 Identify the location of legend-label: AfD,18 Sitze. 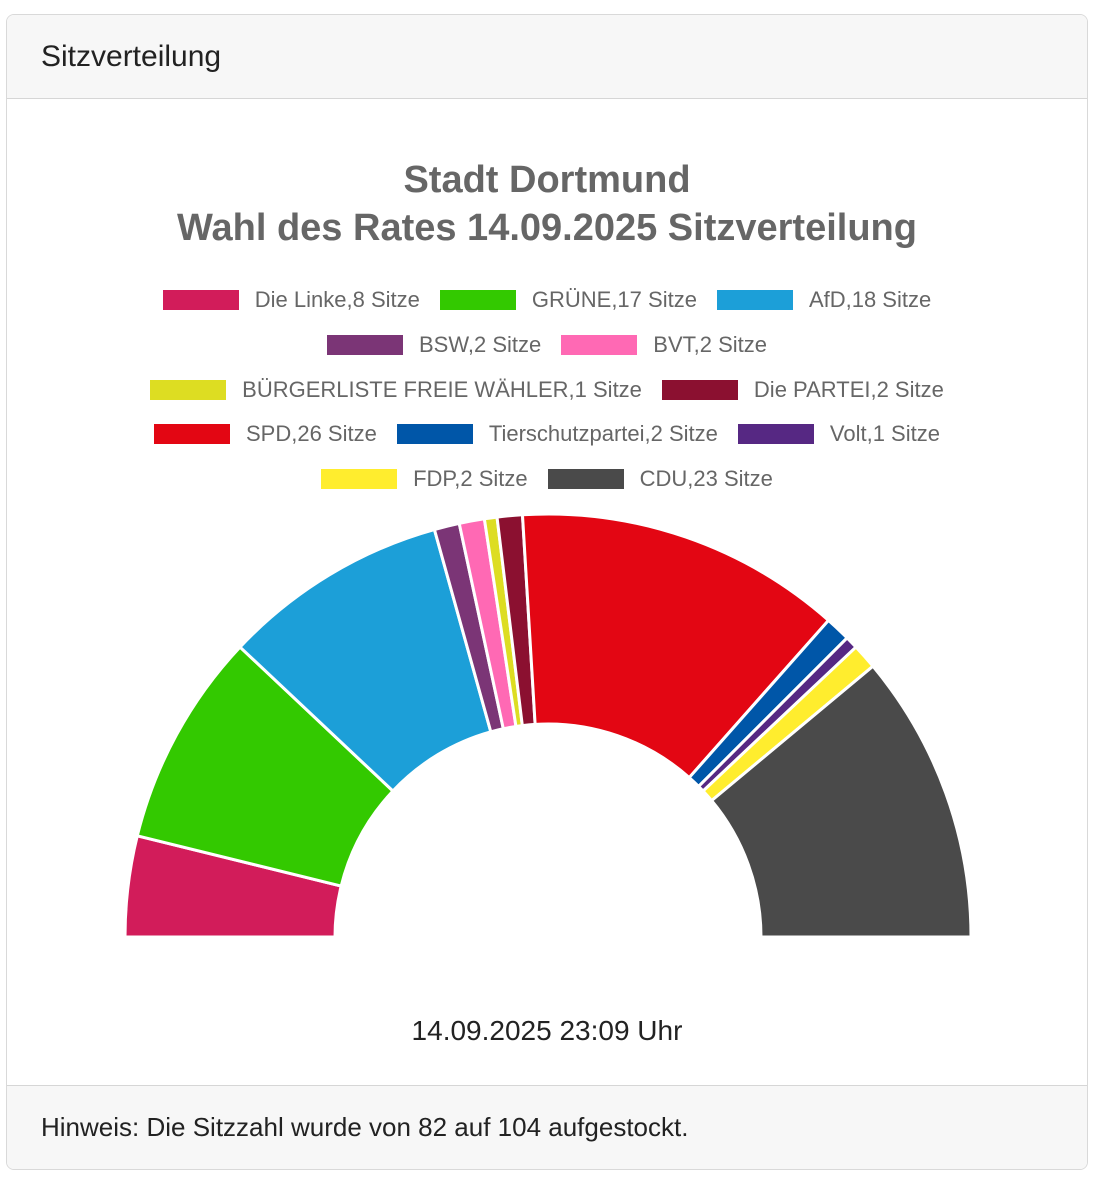
(870, 299).